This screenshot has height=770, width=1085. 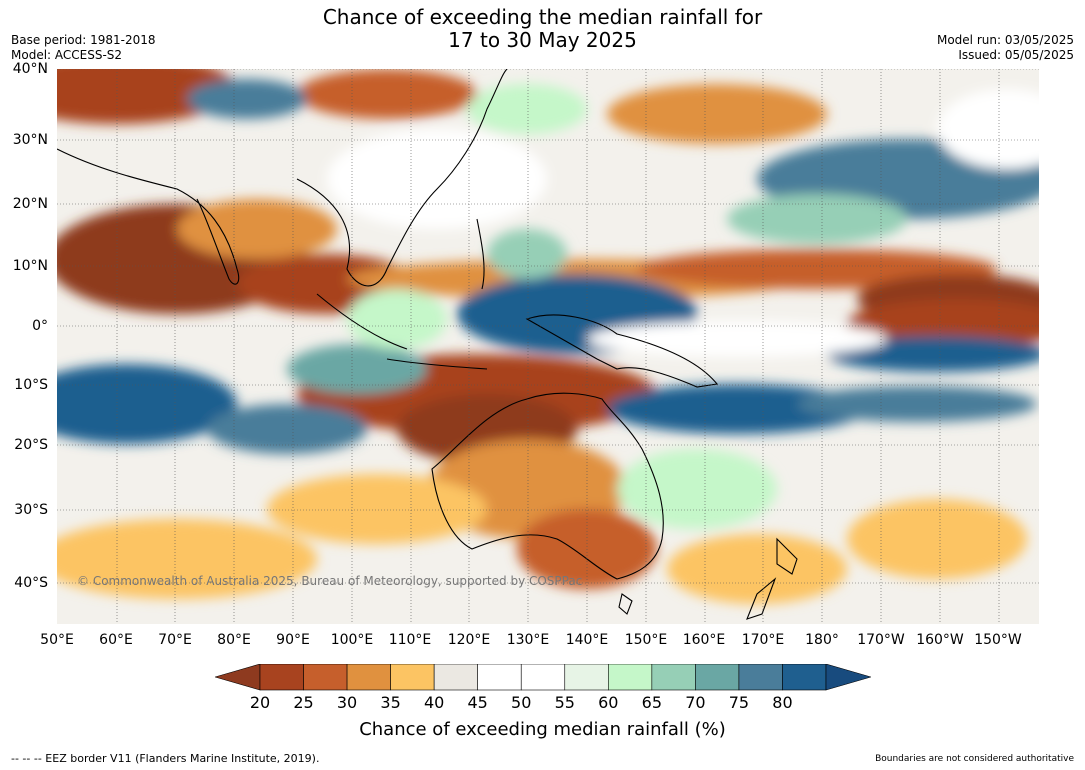 What do you see at coordinates (237, 677) in the screenshot?
I see `colorbar-extend-low` at bounding box center [237, 677].